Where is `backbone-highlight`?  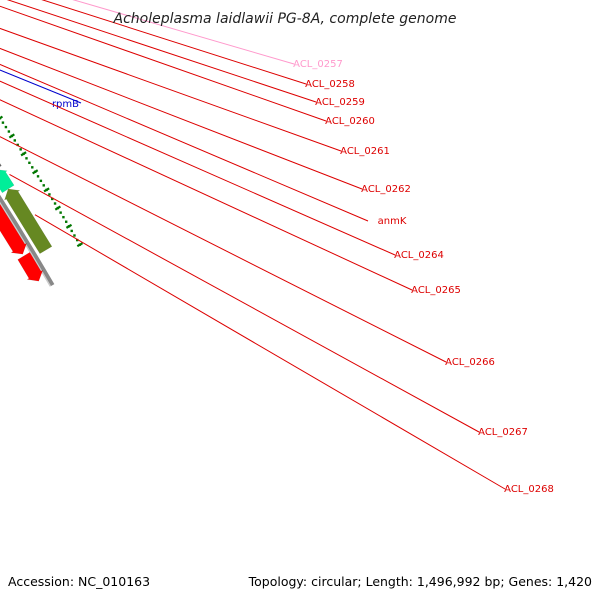 backbone-highlight is located at coordinates (26, 244).